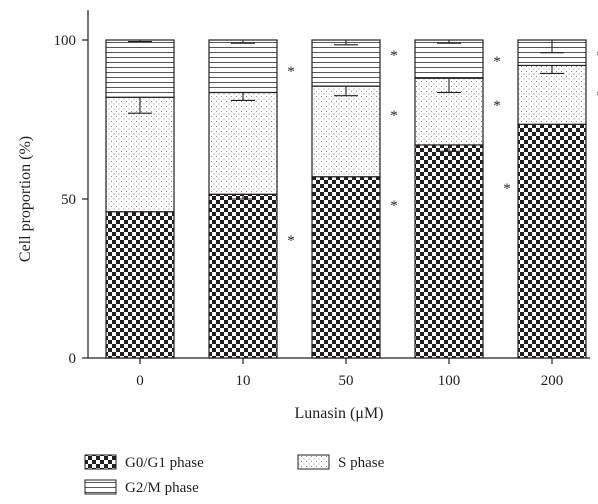 The width and height of the screenshot is (598, 504). I want to click on legend-label-g2-m-phase: G2/M phase, so click(162, 488).